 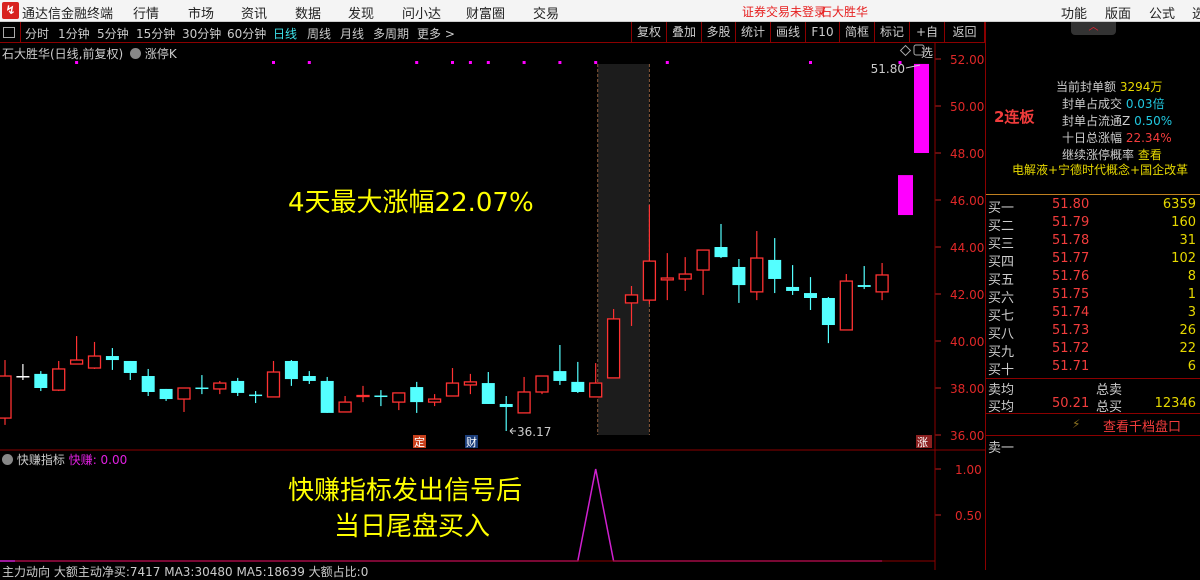 I want to click on overlay-button: 叠加, so click(x=683, y=32).